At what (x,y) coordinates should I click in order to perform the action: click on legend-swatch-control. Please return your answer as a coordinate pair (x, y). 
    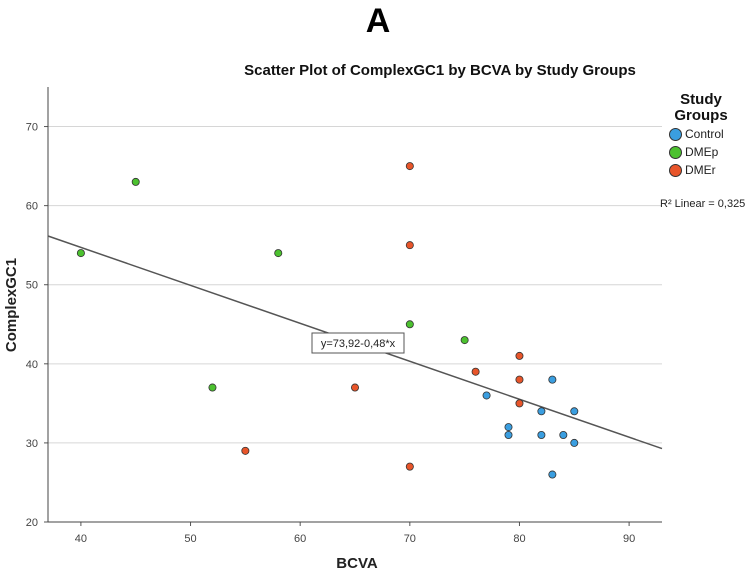
    Looking at the image, I should click on (675, 134).